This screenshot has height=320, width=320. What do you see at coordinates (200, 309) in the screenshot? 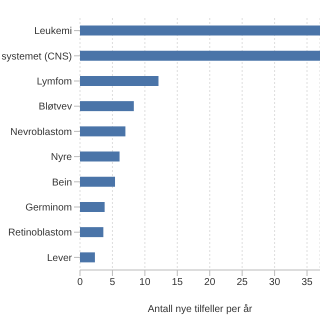
I see `x-axis-title: Antall nye tilfeller per år` at bounding box center [200, 309].